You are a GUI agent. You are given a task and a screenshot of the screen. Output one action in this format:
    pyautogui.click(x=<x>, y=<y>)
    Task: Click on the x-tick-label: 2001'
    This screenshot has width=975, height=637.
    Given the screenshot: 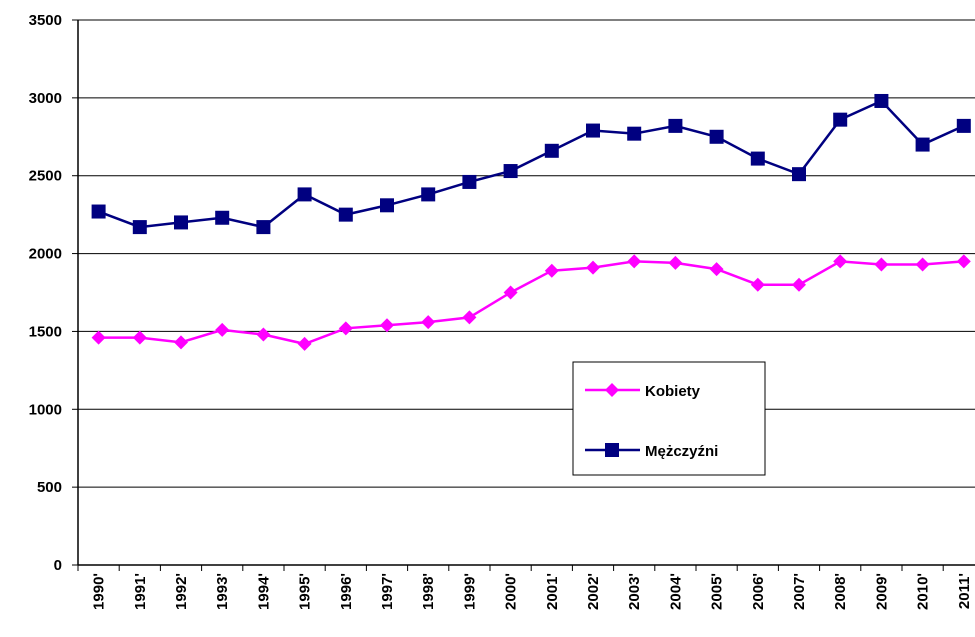 What is the action you would take?
    pyautogui.click(x=552, y=591)
    